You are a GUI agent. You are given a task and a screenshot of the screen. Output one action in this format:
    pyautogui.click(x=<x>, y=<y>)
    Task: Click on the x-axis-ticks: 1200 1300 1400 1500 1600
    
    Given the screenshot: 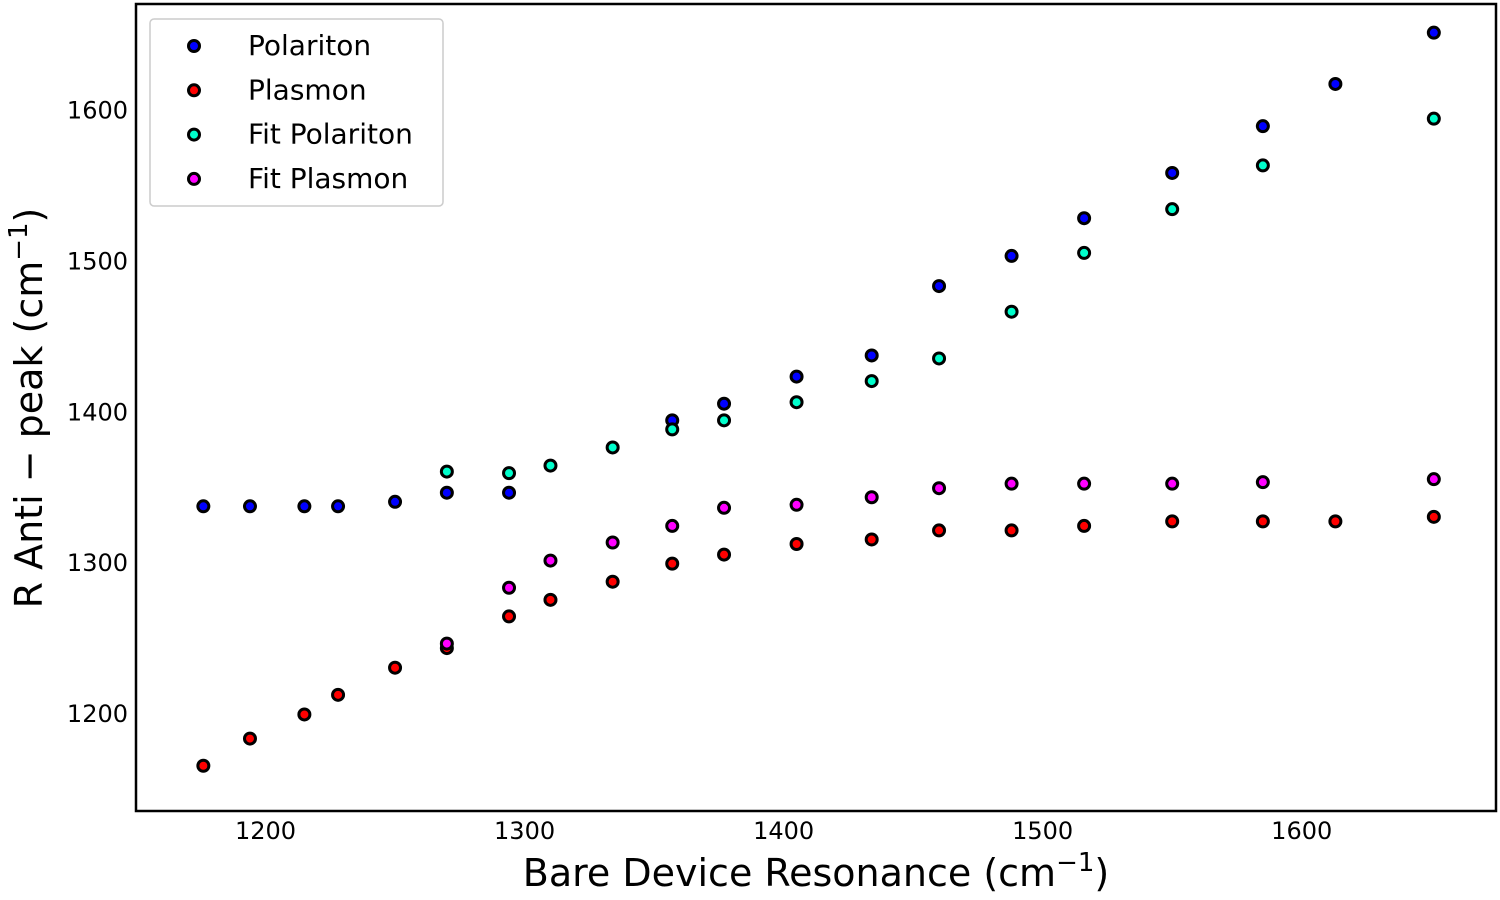 What is the action you would take?
    pyautogui.click(x=783, y=831)
    